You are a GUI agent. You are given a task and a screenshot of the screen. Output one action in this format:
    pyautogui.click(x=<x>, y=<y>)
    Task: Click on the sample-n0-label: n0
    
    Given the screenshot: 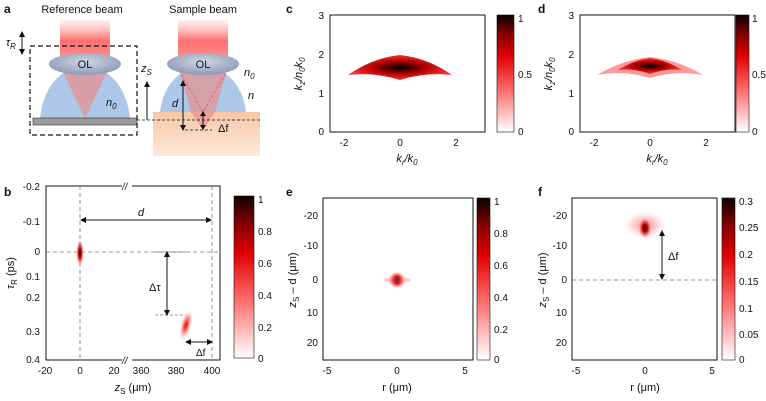 What is the action you would take?
    pyautogui.click(x=249, y=74)
    